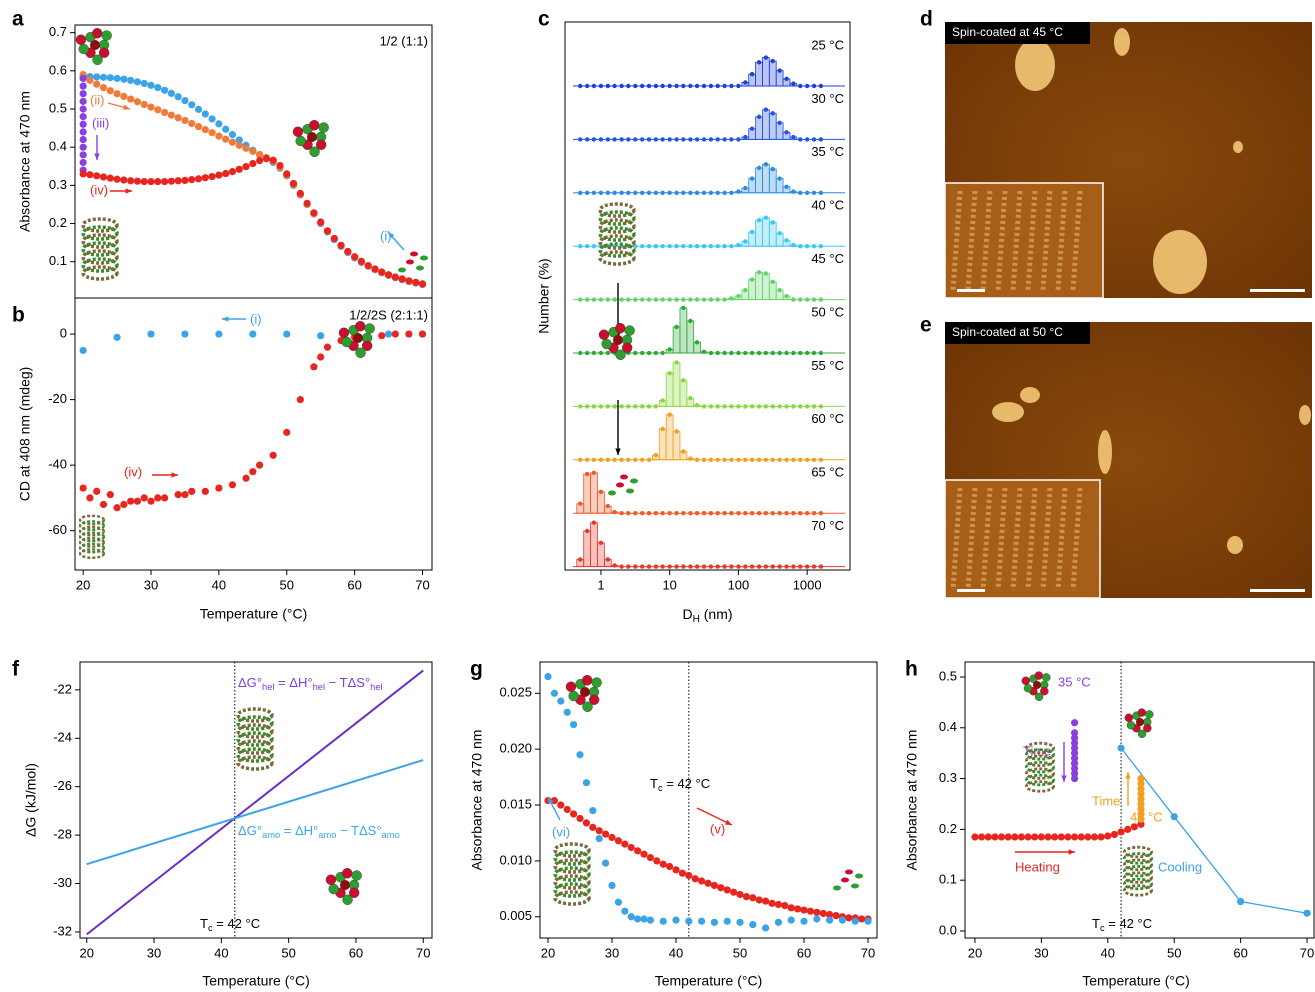  I want to click on annotation: 1/2 (1:1), so click(404, 40).